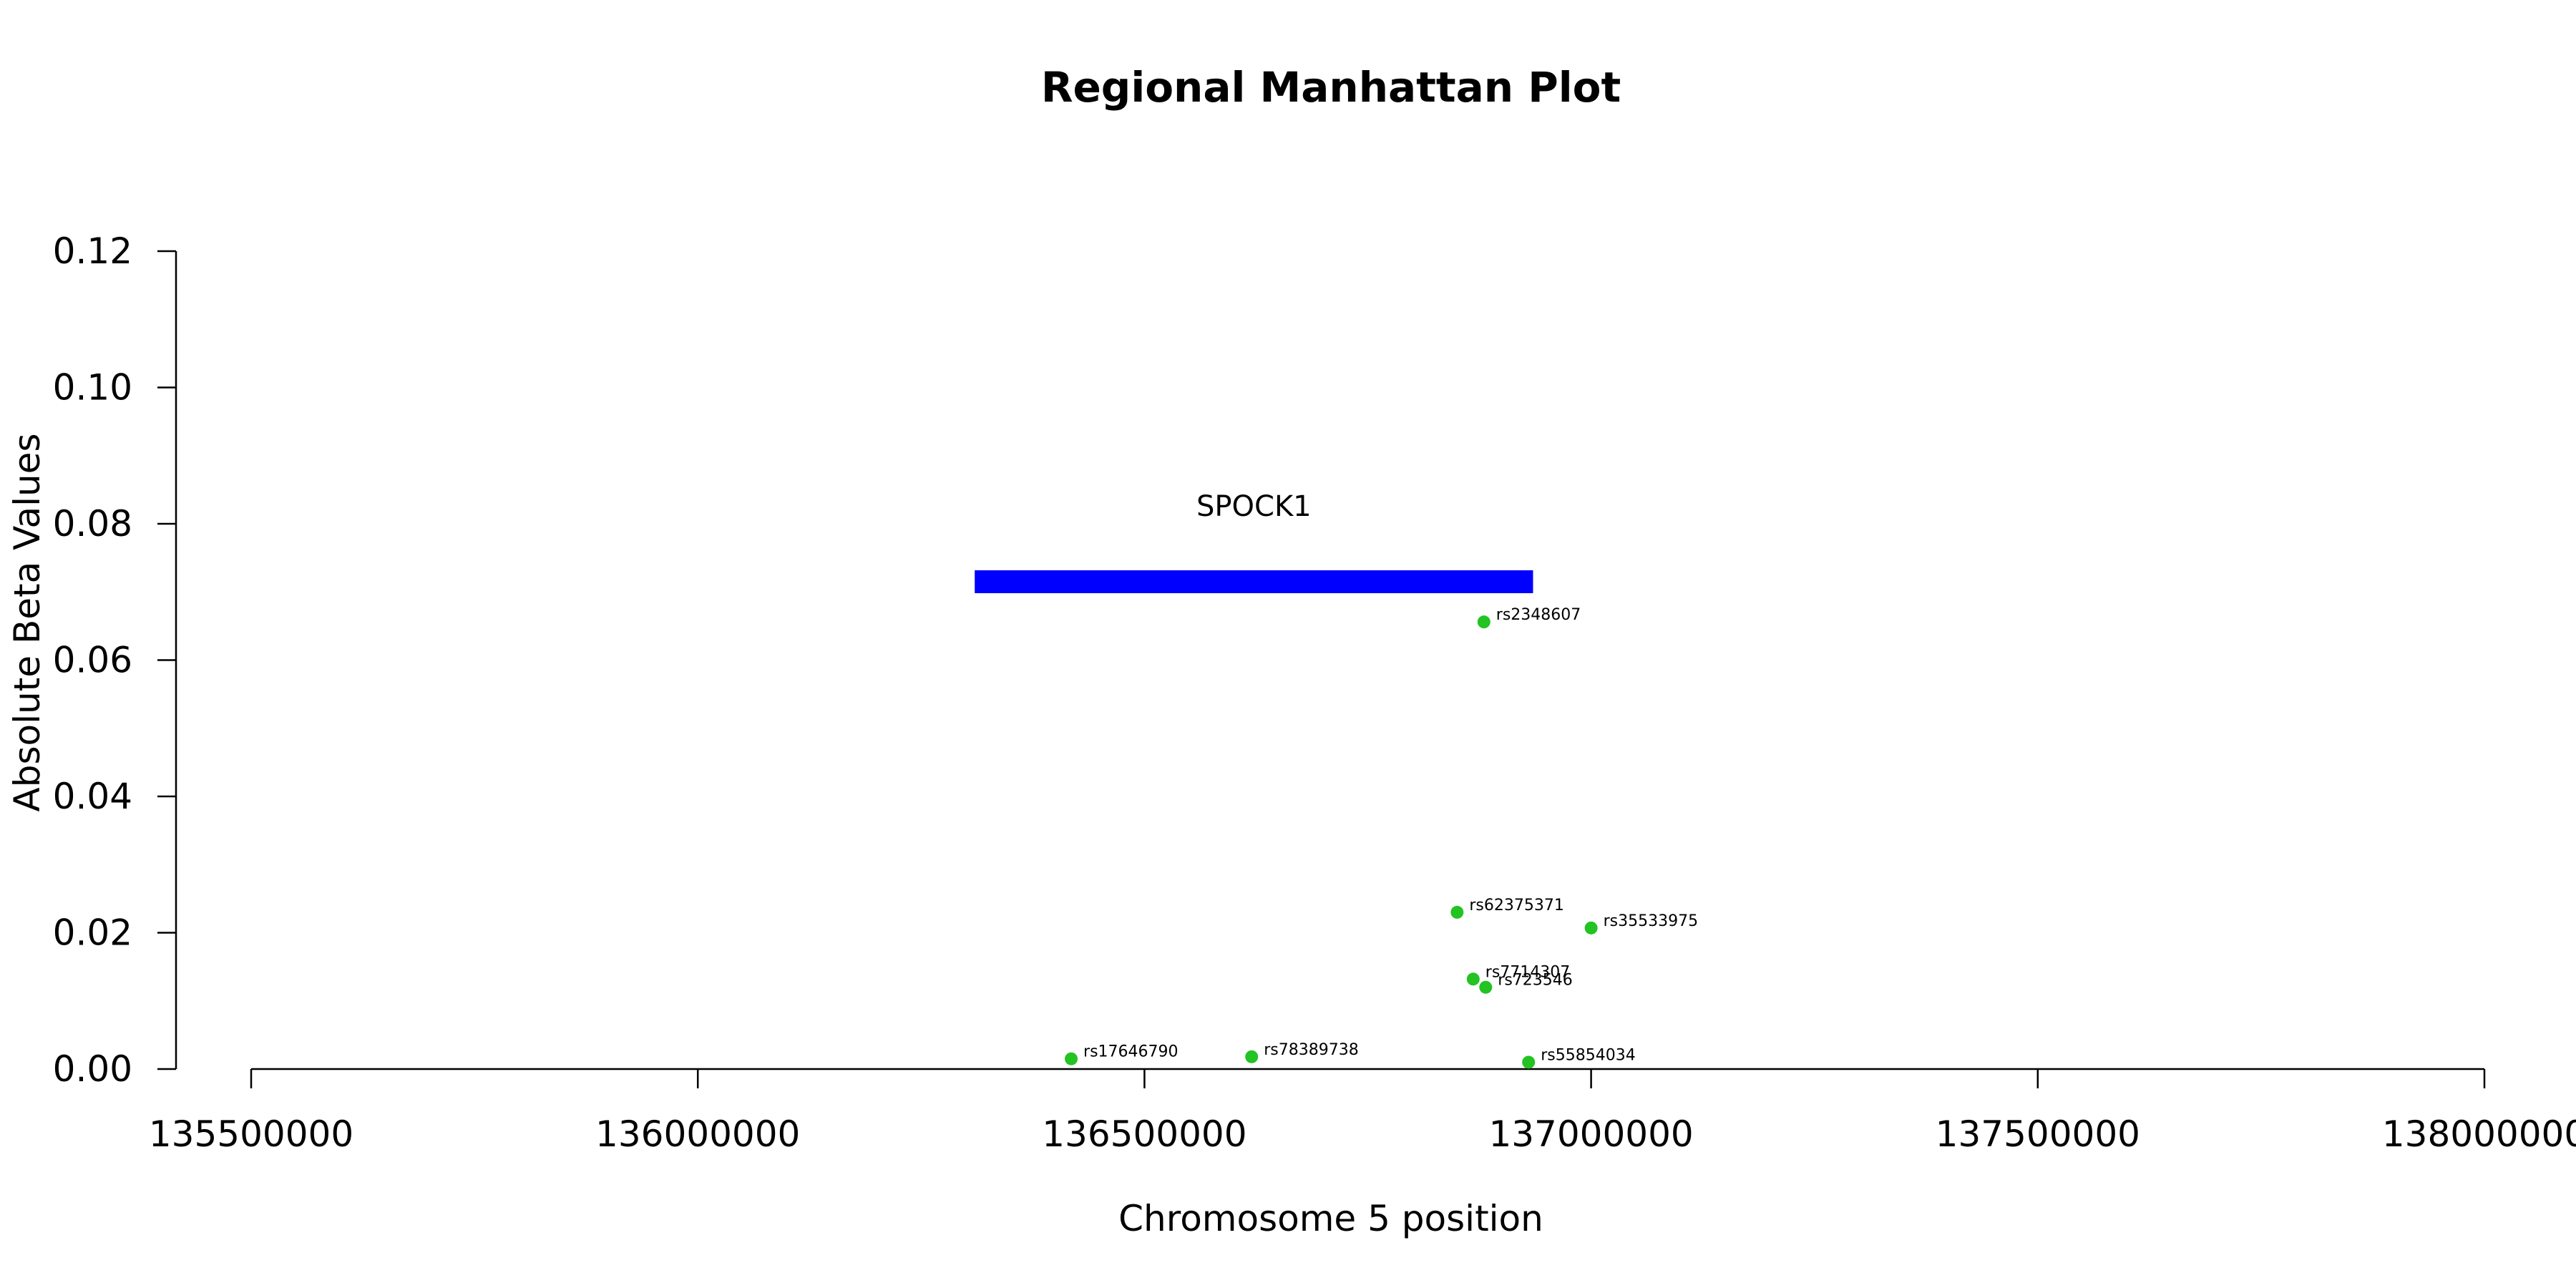 Image resolution: width=2576 pixels, height=1288 pixels. What do you see at coordinates (697, 1134) in the screenshot?
I see `x-tick-label: 136000000` at bounding box center [697, 1134].